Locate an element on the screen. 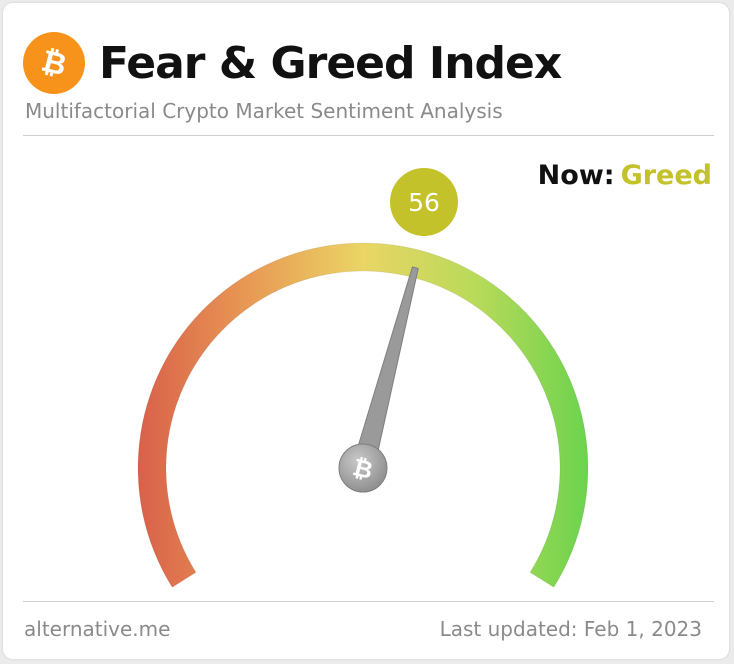  now-value: Greed is located at coordinates (666, 175).